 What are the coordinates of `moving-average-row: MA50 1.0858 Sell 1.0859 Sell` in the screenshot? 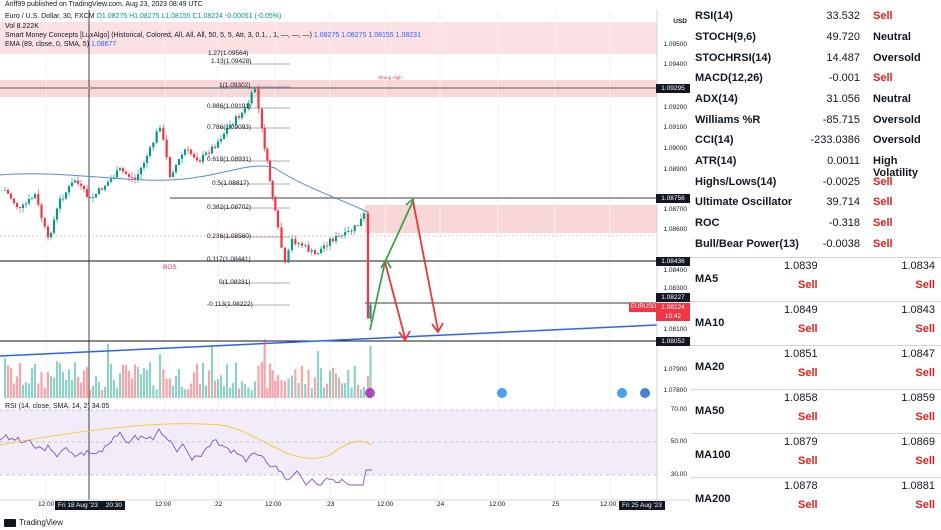 It's located at (815, 411).